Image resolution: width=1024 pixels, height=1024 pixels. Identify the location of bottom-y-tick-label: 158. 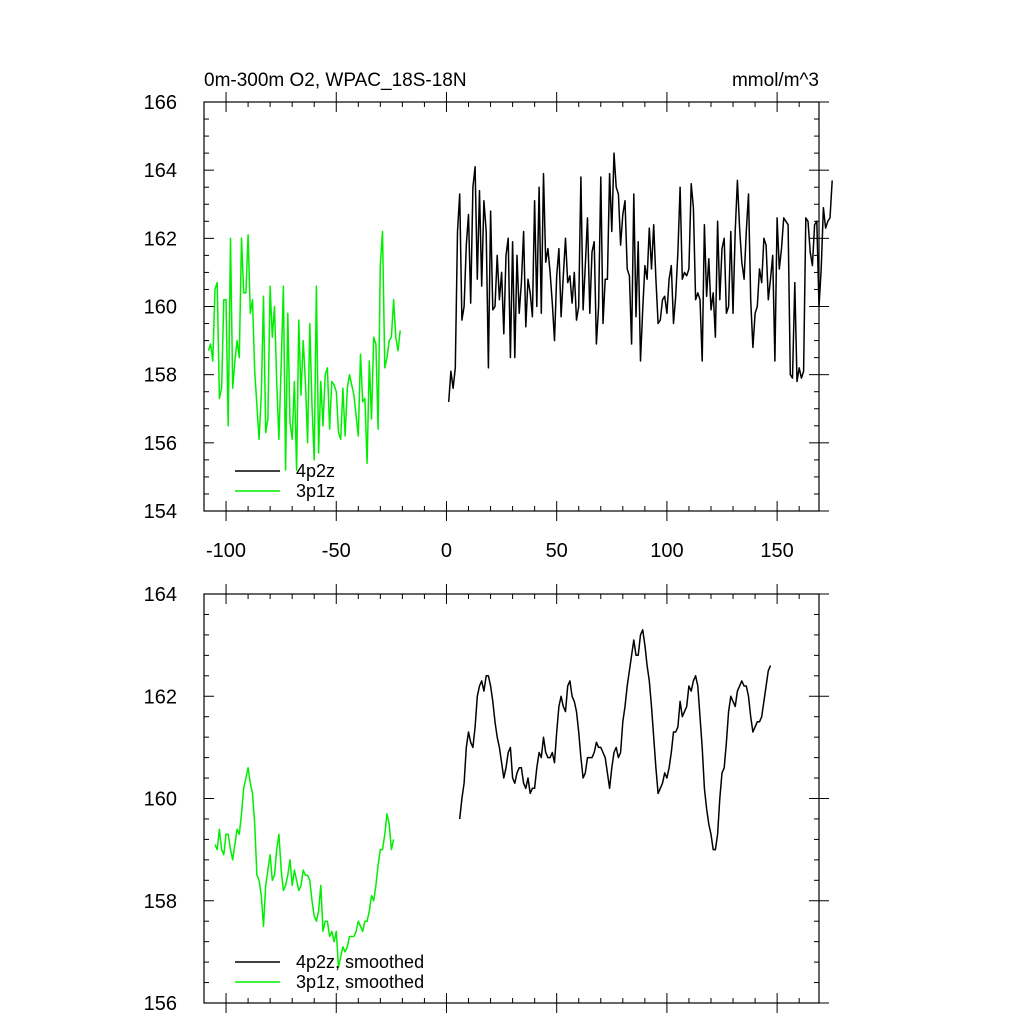
(160, 902).